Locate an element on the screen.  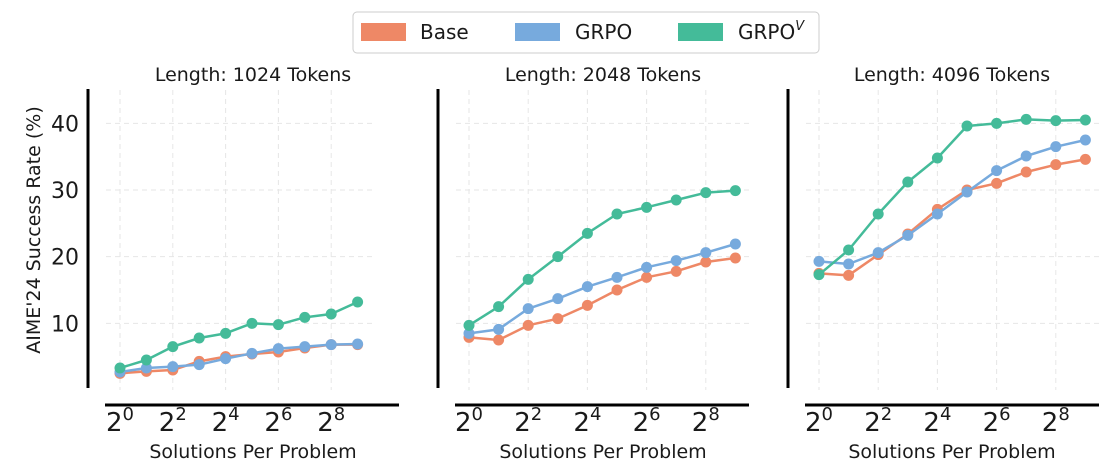
x-tick-label: 28 is located at coordinates (706, 421).